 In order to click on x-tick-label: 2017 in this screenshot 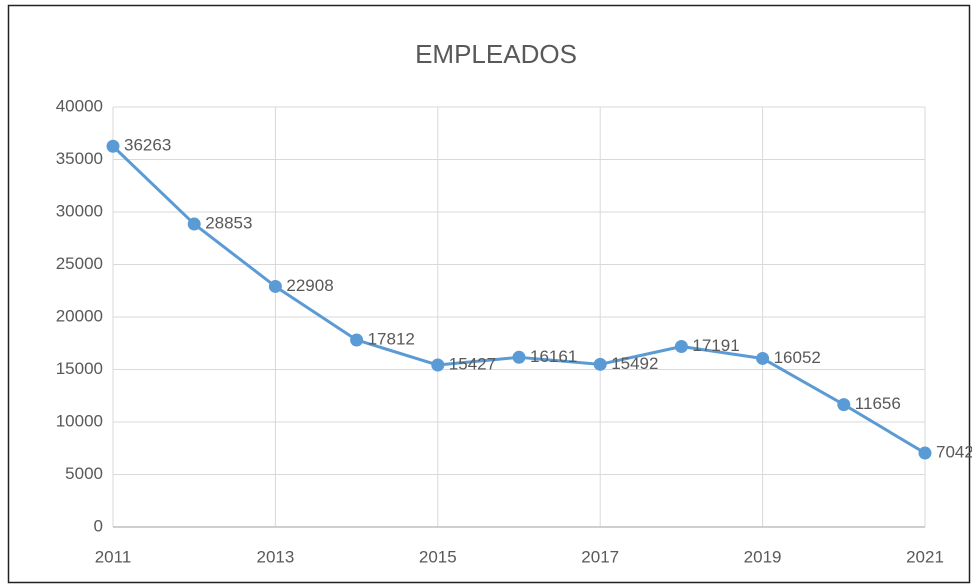, I will do `click(600, 556)`.